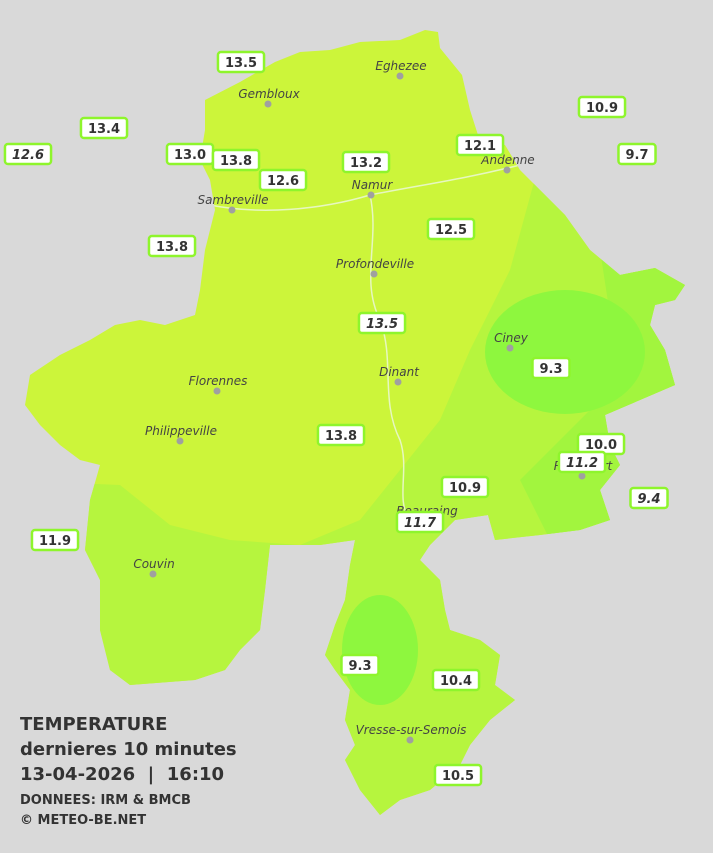 The height and width of the screenshot is (853, 713). I want to click on legend-source: DONNEES: IRM & BMCB, so click(105, 800).